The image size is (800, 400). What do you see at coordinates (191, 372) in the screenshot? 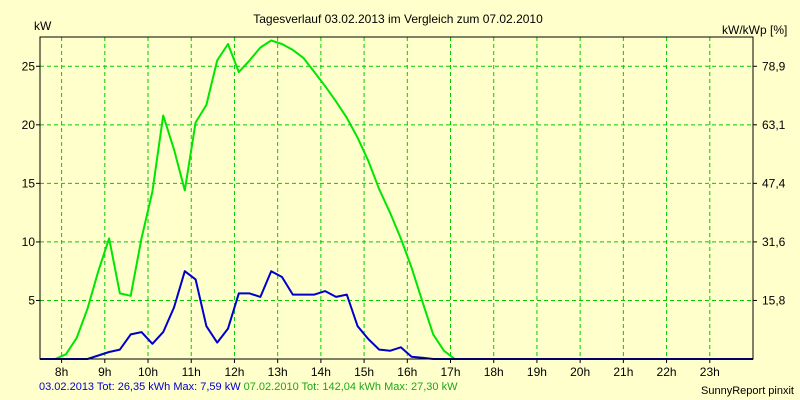
I see `x-tick-label: 11h` at bounding box center [191, 372].